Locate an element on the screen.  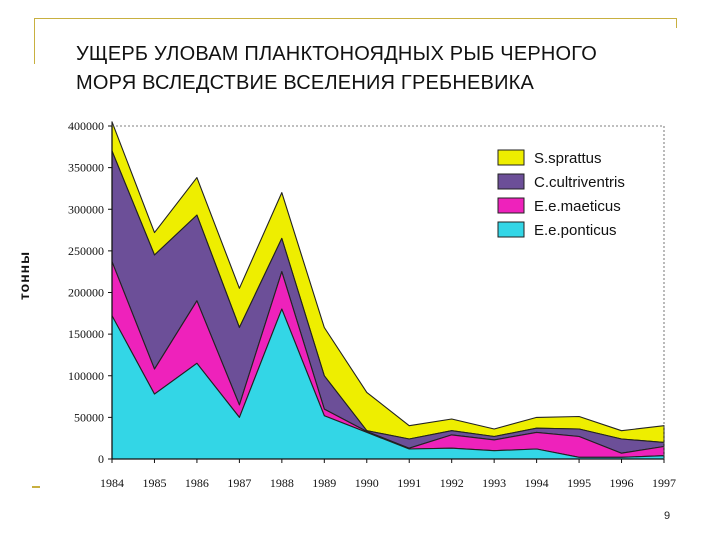
y-tick-label: 300000 is located at coordinates (86, 209).